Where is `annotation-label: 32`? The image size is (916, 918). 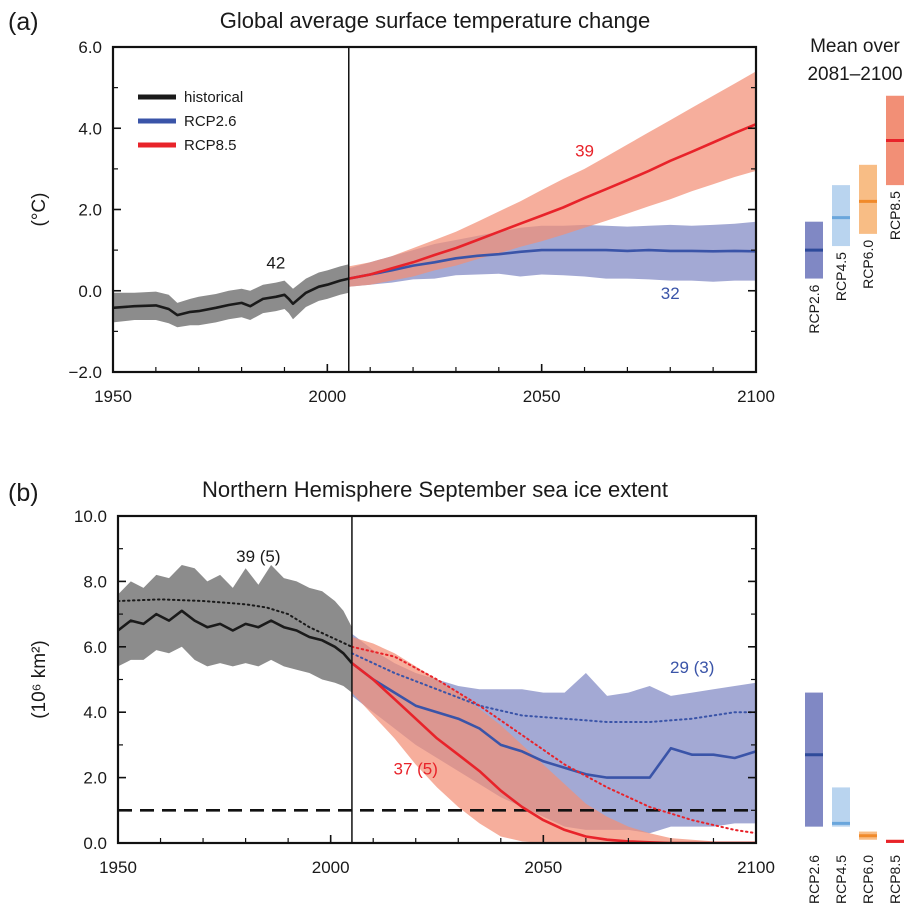 annotation-label: 32 is located at coordinates (670, 293).